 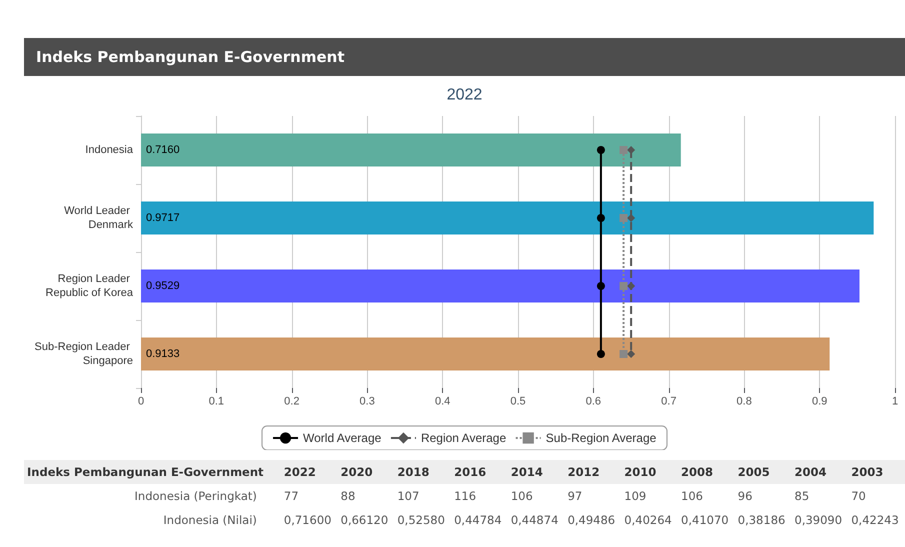 What do you see at coordinates (875, 520) in the screenshot?
I see `data-label: 0,42243` at bounding box center [875, 520].